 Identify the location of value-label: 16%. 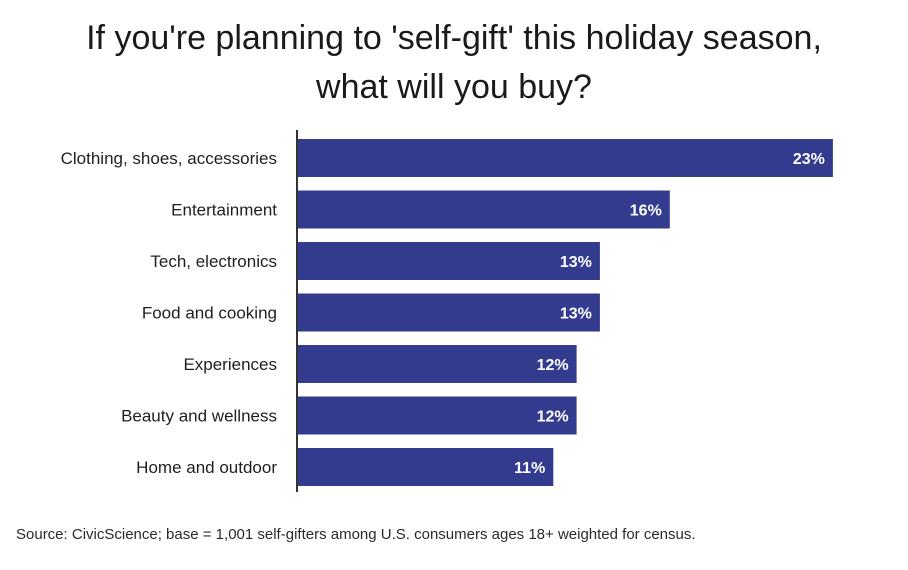
(646, 211).